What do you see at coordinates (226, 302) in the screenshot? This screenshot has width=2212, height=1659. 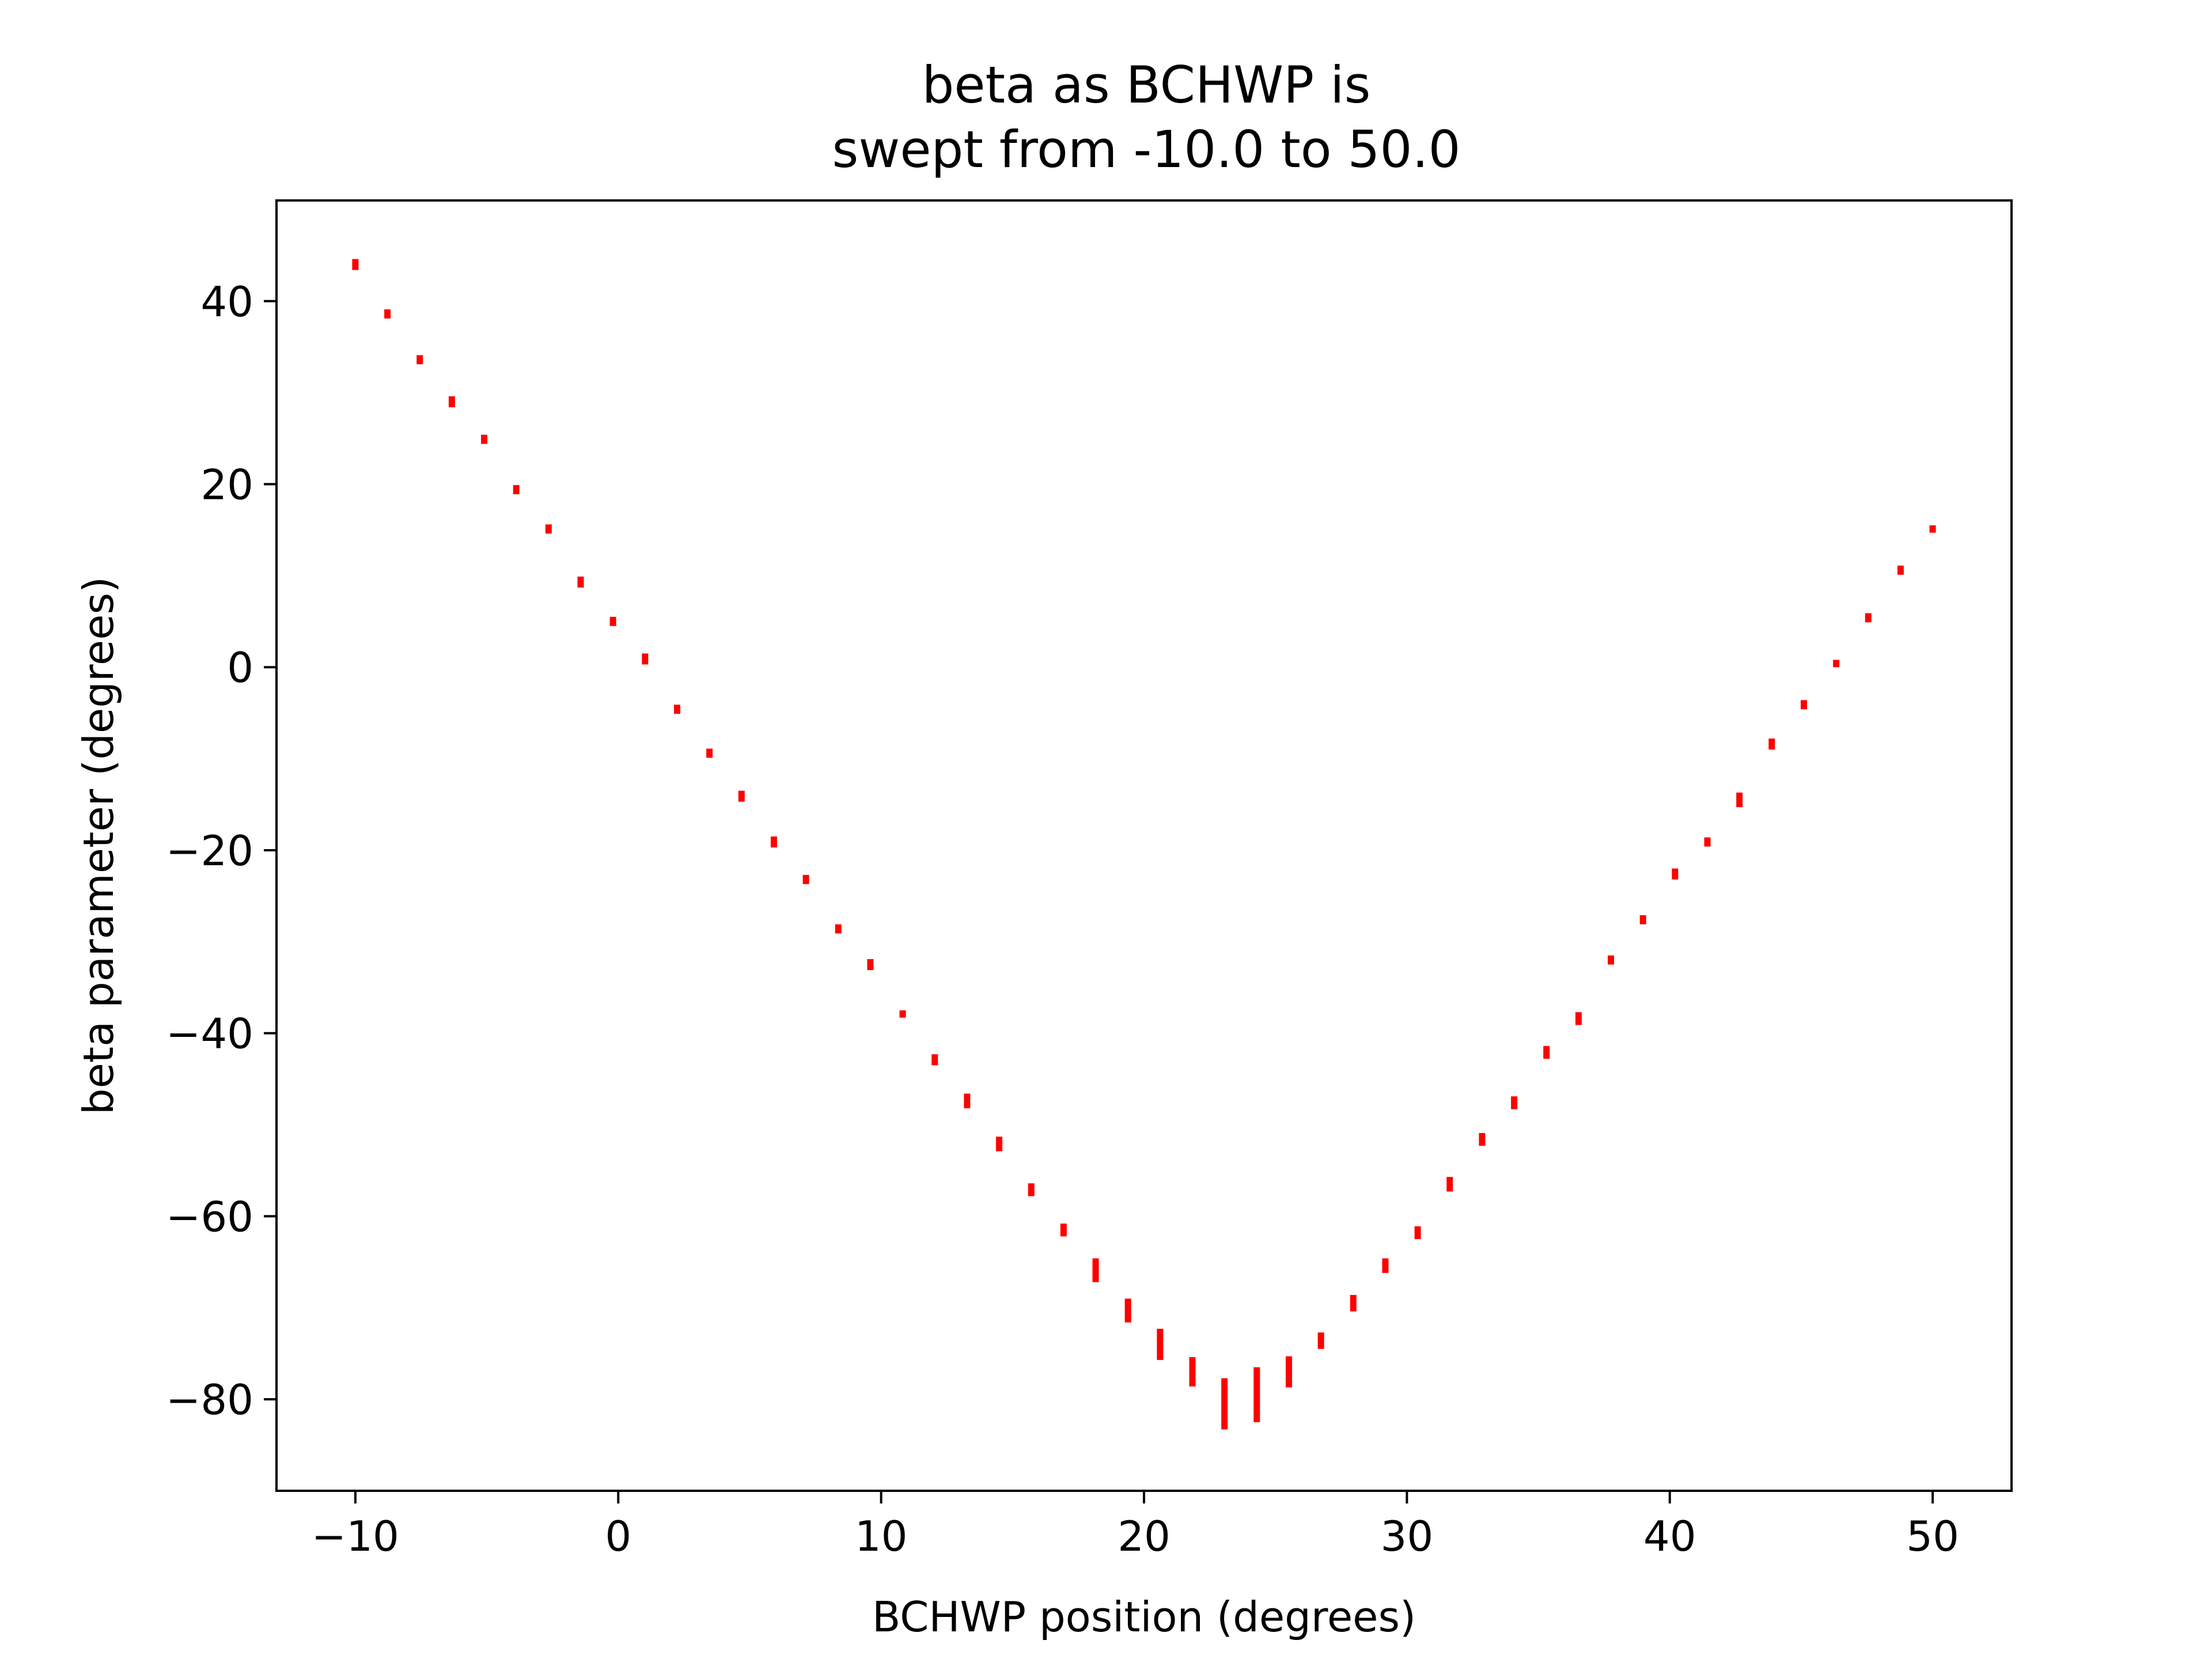 I see `y-tick-label: 40` at bounding box center [226, 302].